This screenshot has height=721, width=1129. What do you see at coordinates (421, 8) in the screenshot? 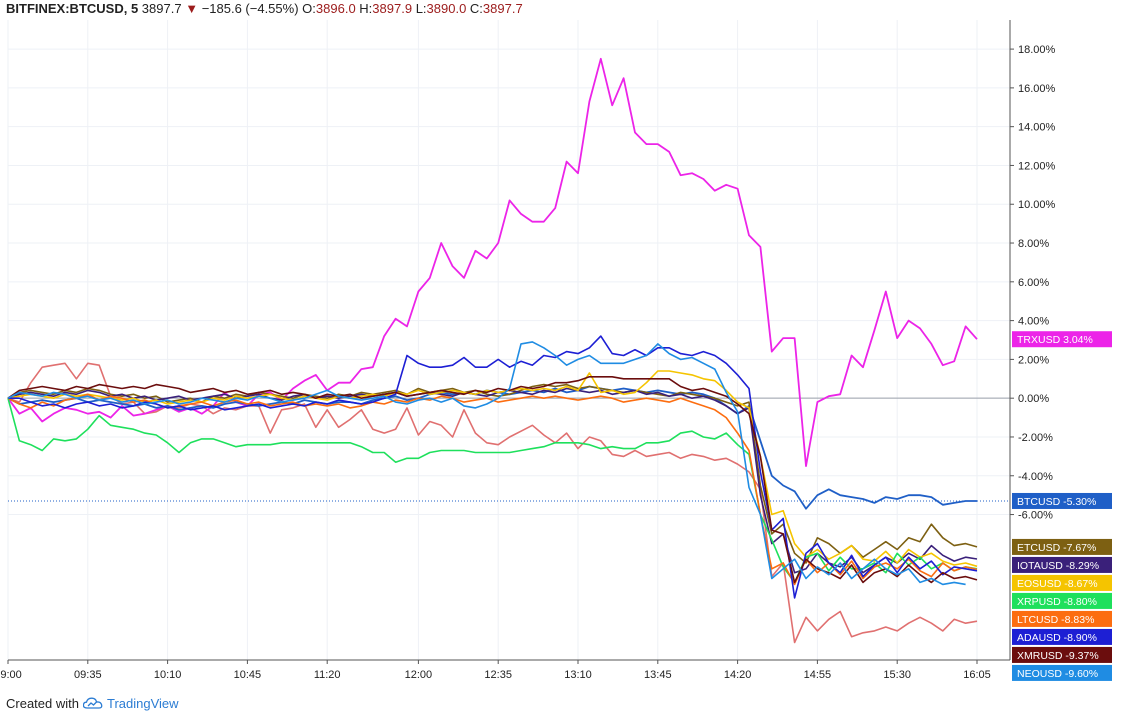
I see `low-label: L:` at bounding box center [421, 8].